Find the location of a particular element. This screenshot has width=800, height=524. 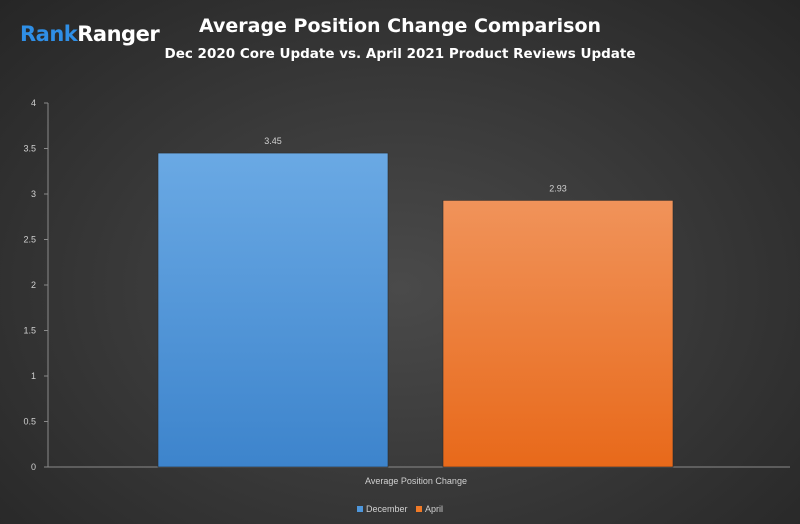

legend-label-april: April is located at coordinates (434, 509).